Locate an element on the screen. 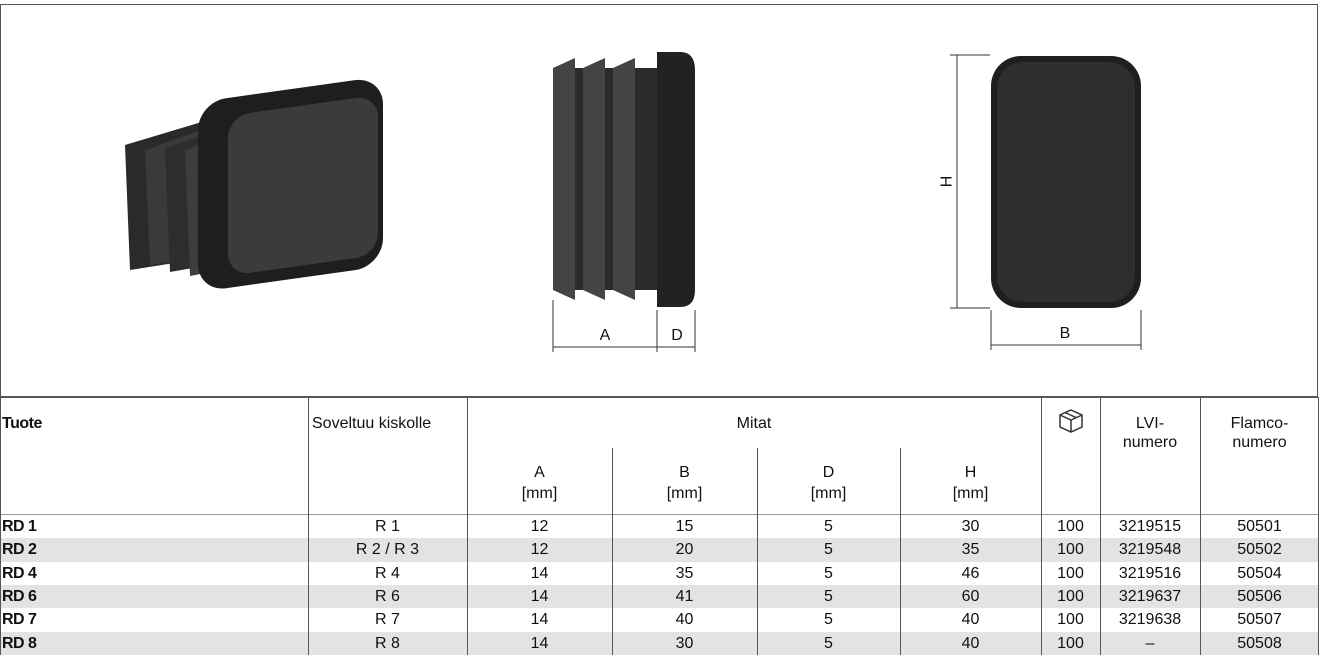 This screenshot has width=1319, height=655. table-cell: R 6 is located at coordinates (387, 596).